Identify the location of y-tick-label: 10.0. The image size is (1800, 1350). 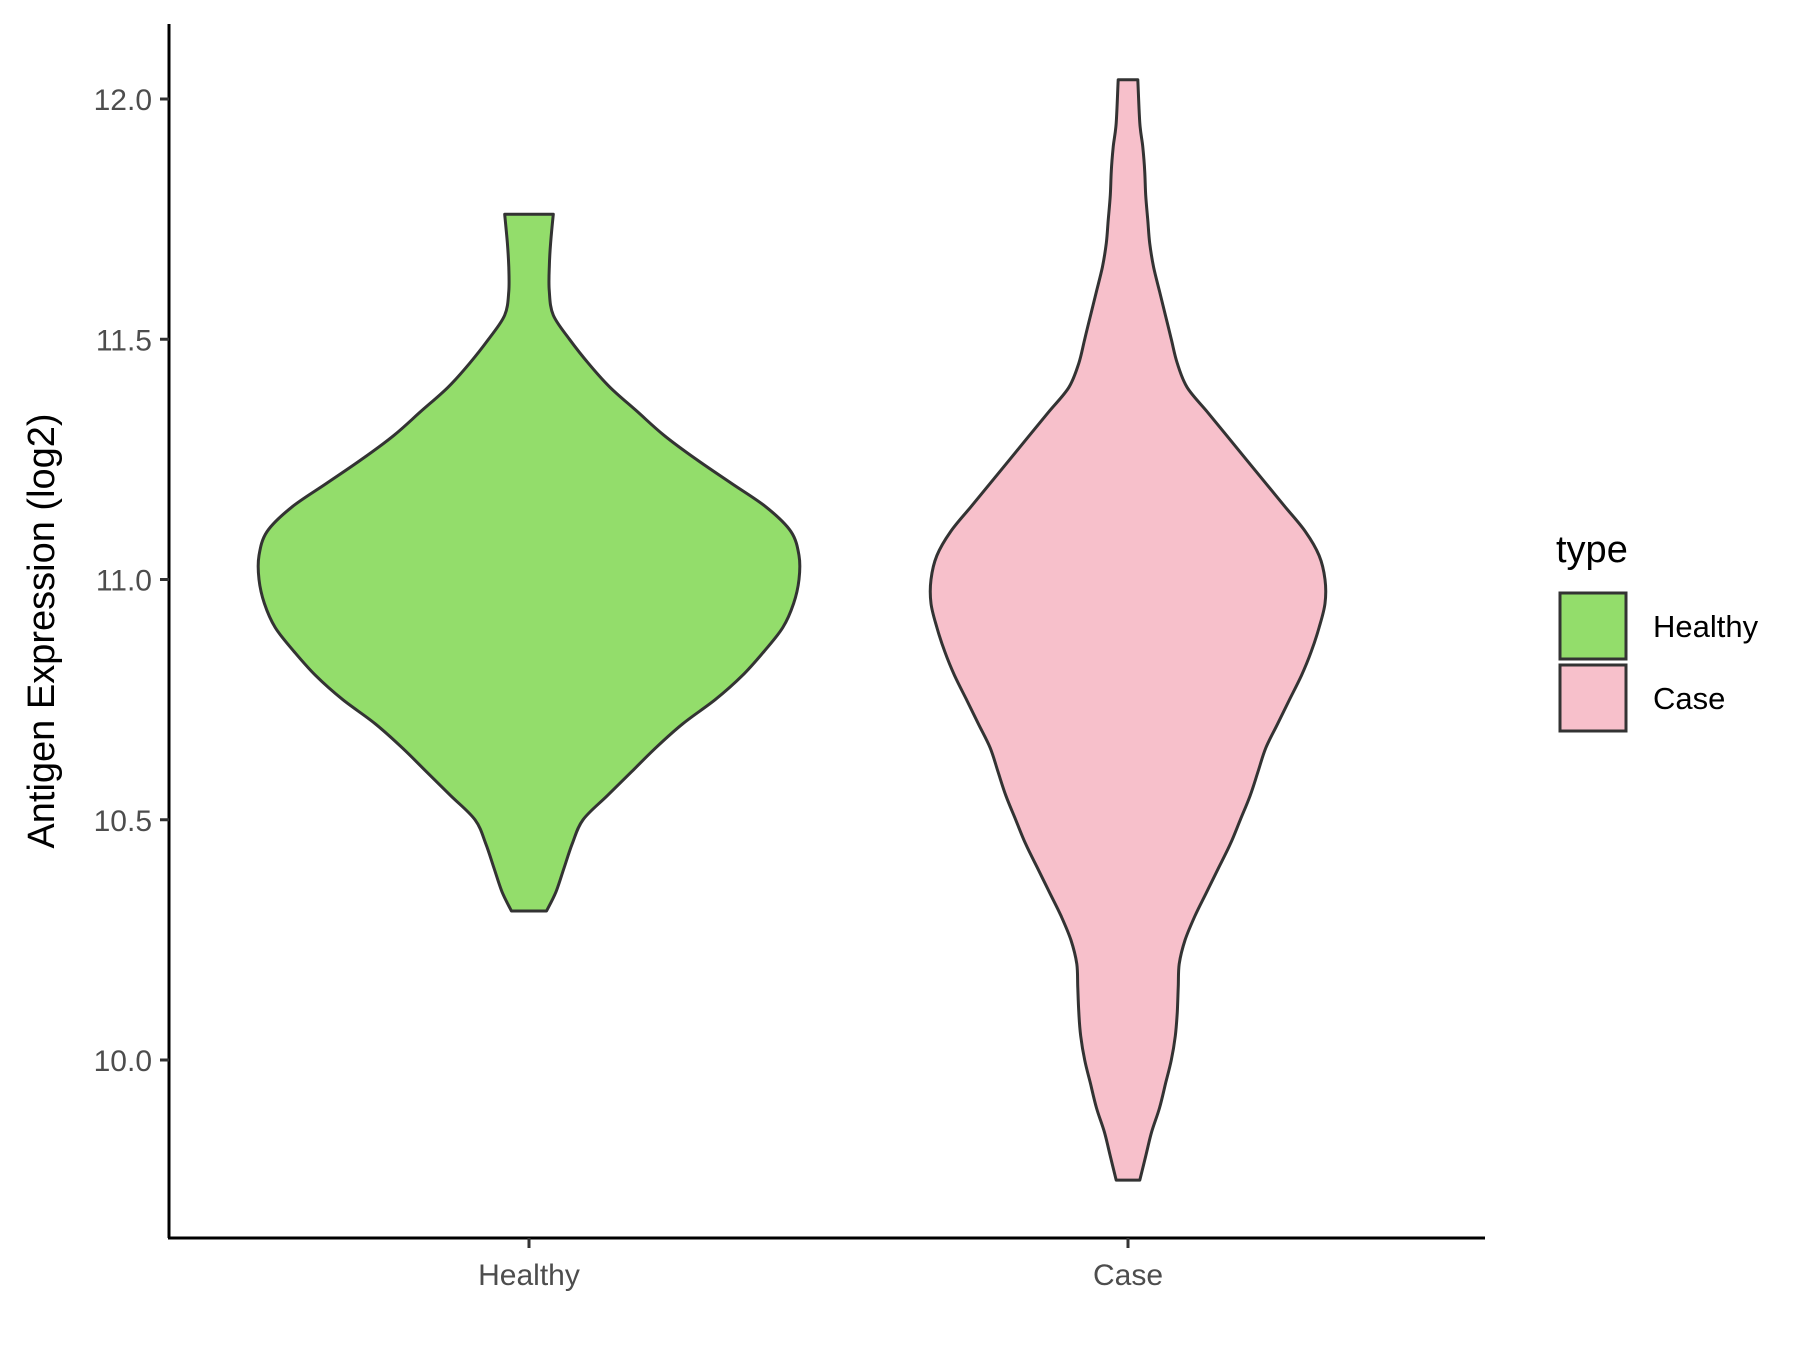
(123, 1061).